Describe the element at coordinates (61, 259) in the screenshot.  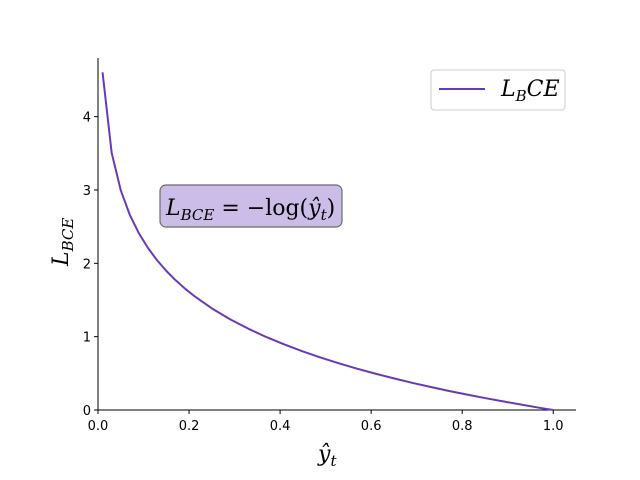
I see `y-axis-label-main: L` at that location.